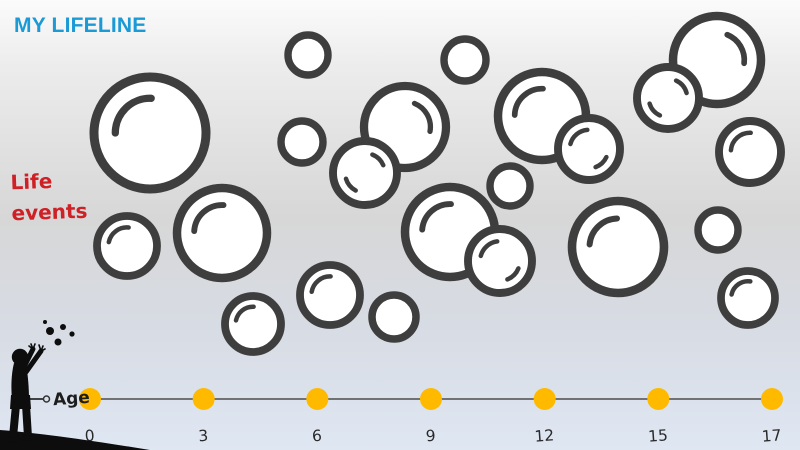 This screenshot has width=800, height=450. What do you see at coordinates (59, 333) in the screenshot?
I see `mini-bubble-dots` at bounding box center [59, 333].